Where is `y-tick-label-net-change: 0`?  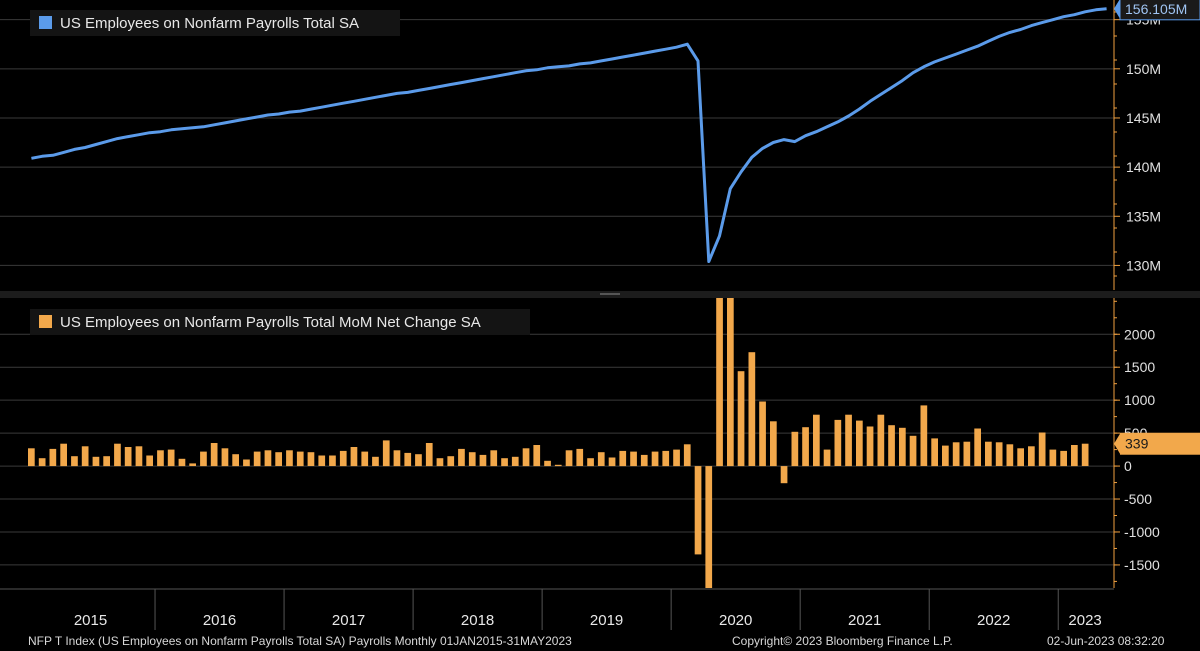
y-tick-label-net-change: 0 is located at coordinates (1128, 466).